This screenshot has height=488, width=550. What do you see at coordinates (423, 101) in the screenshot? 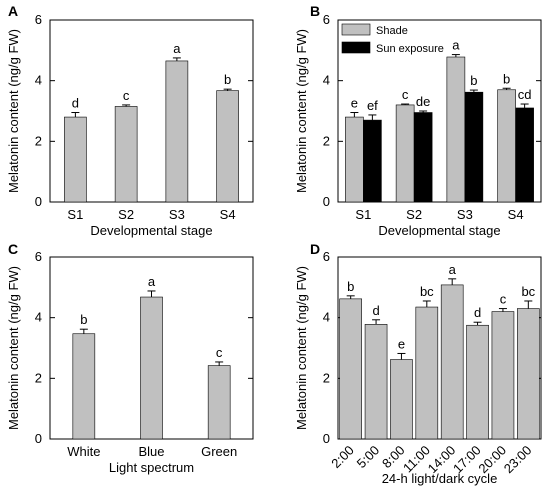
I see `panel-b-bar-1-series-1-letter: de` at bounding box center [423, 101].